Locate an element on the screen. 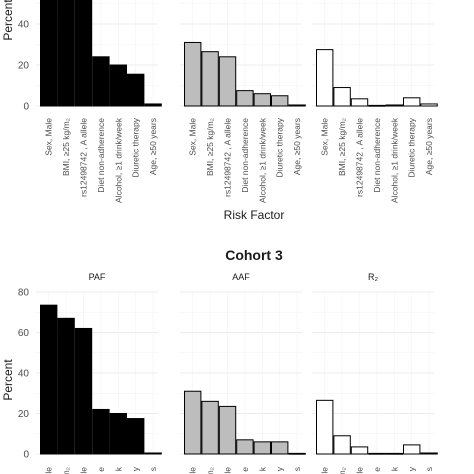  panel-strip-label: PAF is located at coordinates (97, 277).